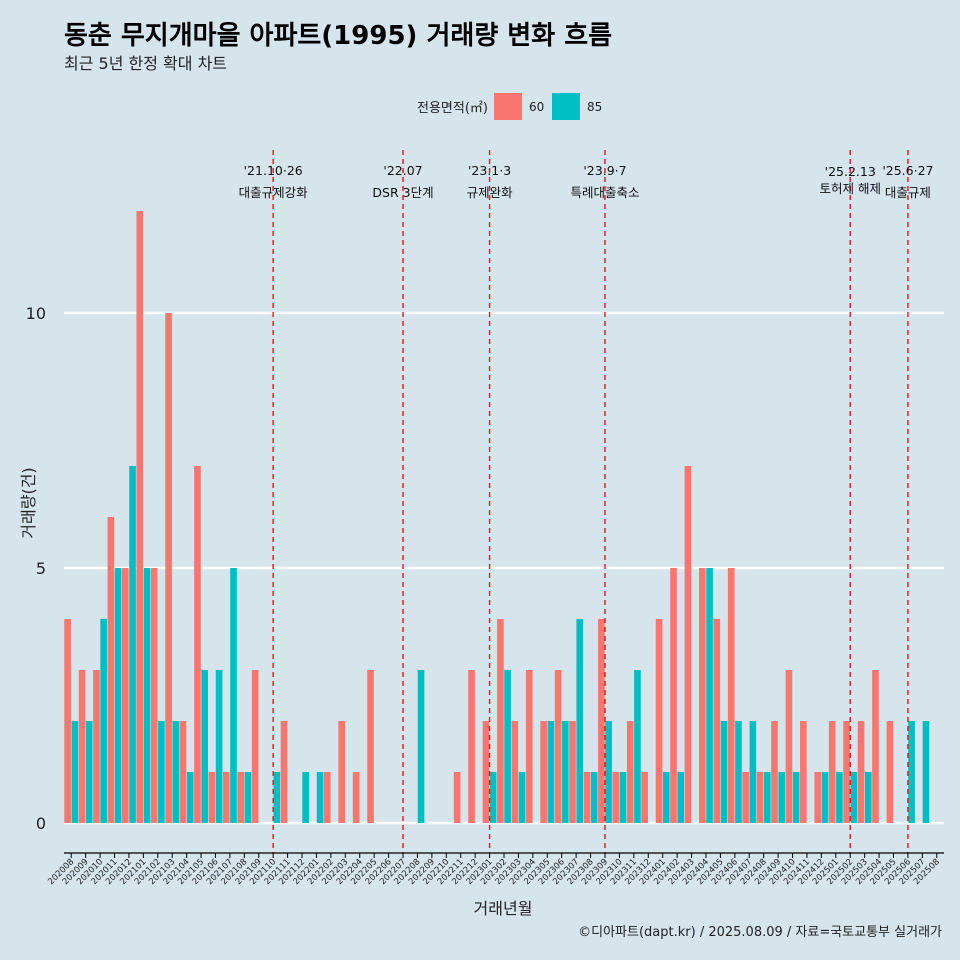  What do you see at coordinates (907, 170) in the screenshot?
I see `event-date: '25.6·27` at bounding box center [907, 170].